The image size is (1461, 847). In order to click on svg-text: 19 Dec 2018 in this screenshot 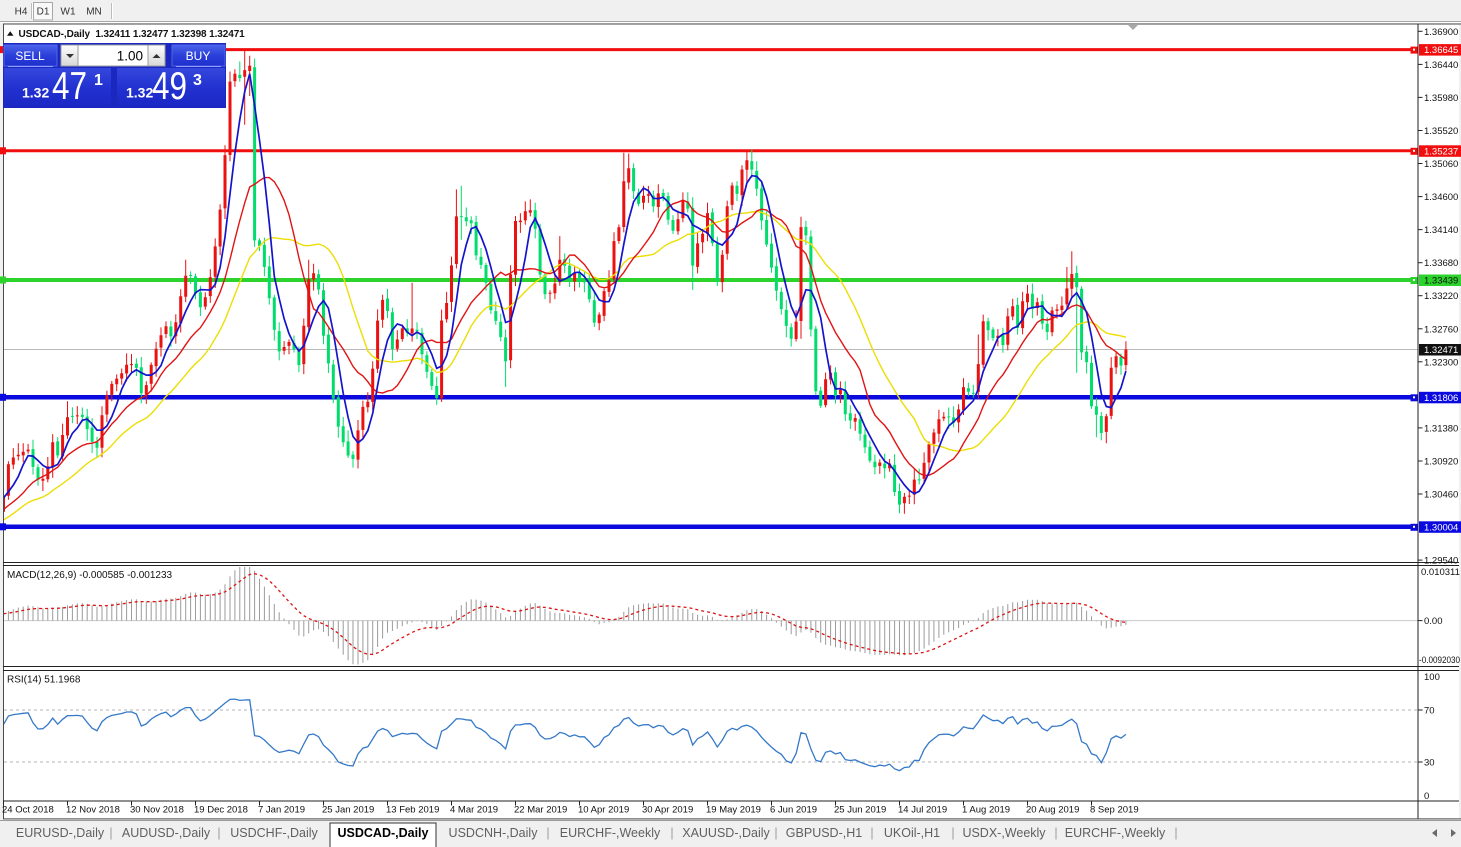, I will do `click(221, 810)`.